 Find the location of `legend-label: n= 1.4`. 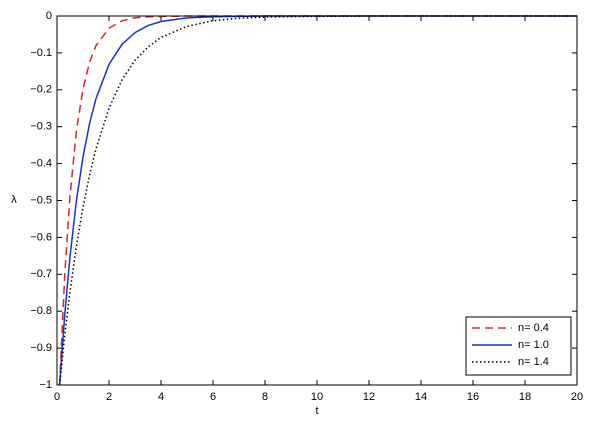

legend-label: n= 1.4 is located at coordinates (533, 362).